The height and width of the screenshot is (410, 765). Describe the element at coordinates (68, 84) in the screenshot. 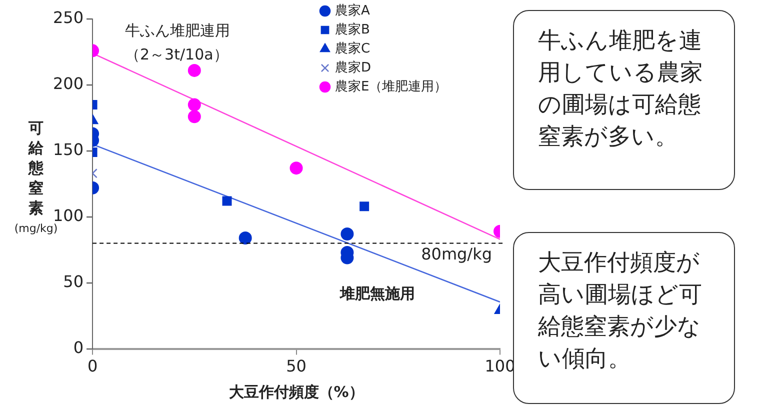

I see `y-tick-label: 200` at that location.